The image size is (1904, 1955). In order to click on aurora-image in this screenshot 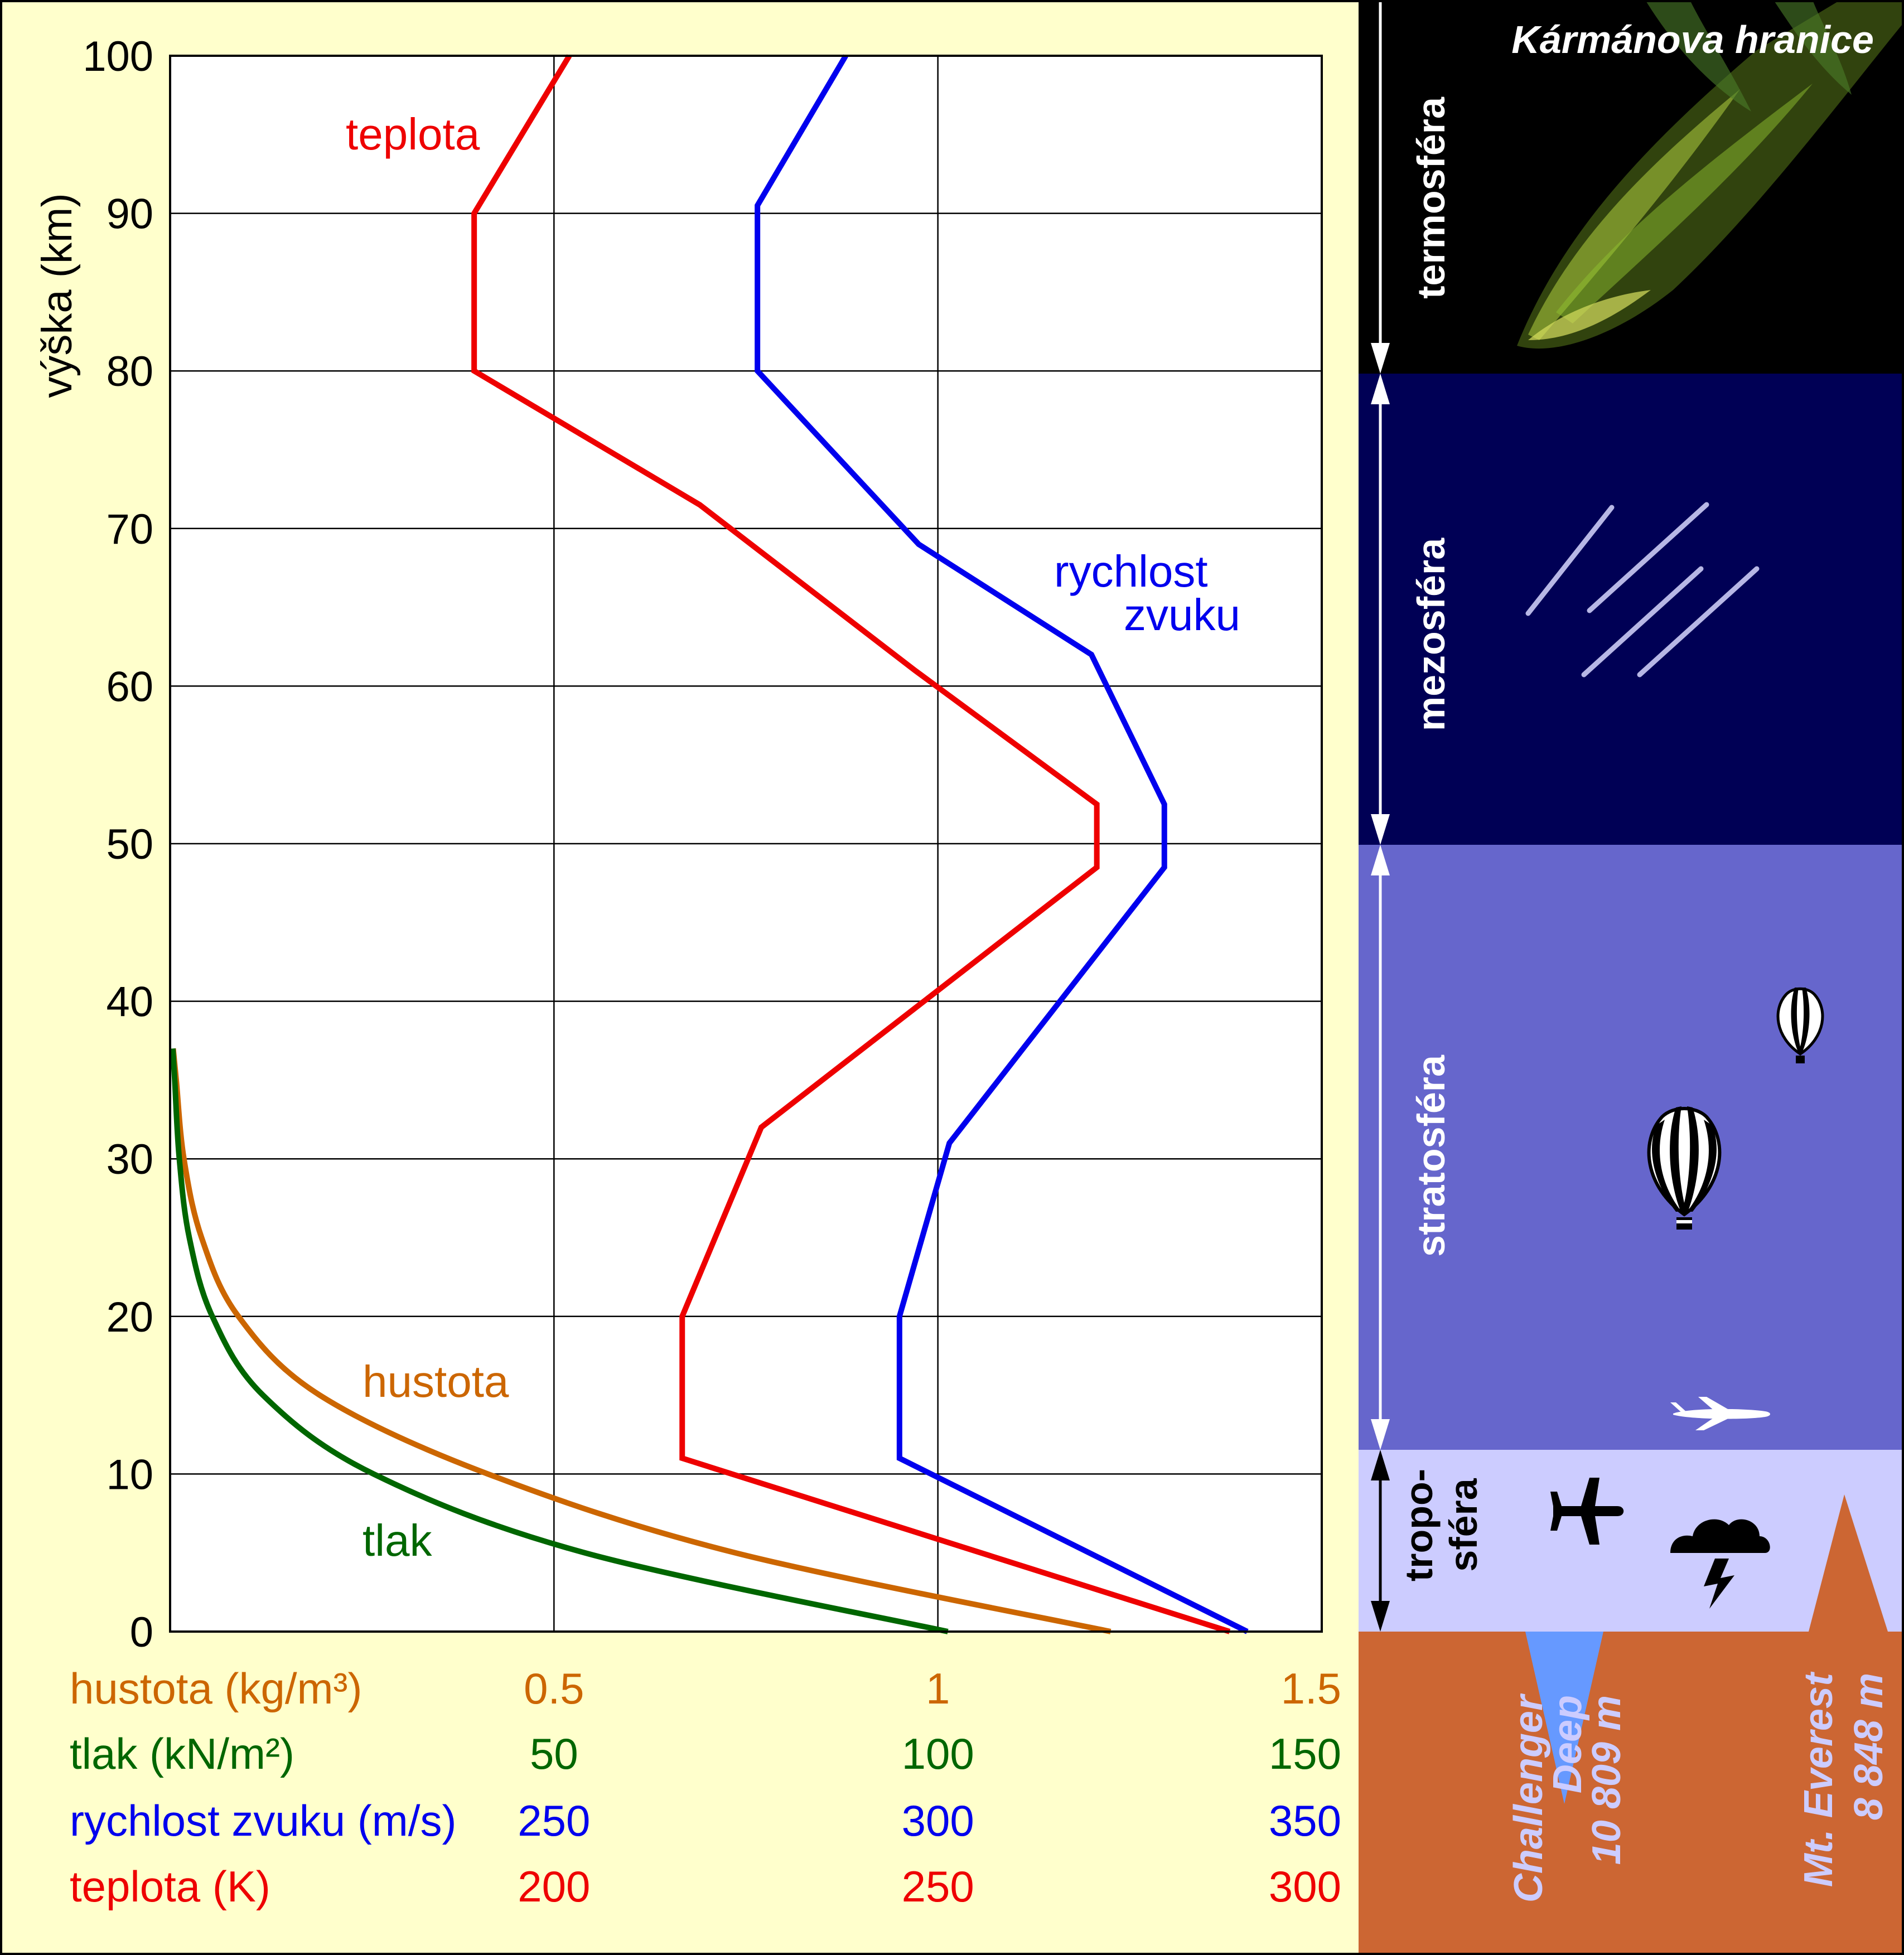, I will do `click(1710, 174)`.